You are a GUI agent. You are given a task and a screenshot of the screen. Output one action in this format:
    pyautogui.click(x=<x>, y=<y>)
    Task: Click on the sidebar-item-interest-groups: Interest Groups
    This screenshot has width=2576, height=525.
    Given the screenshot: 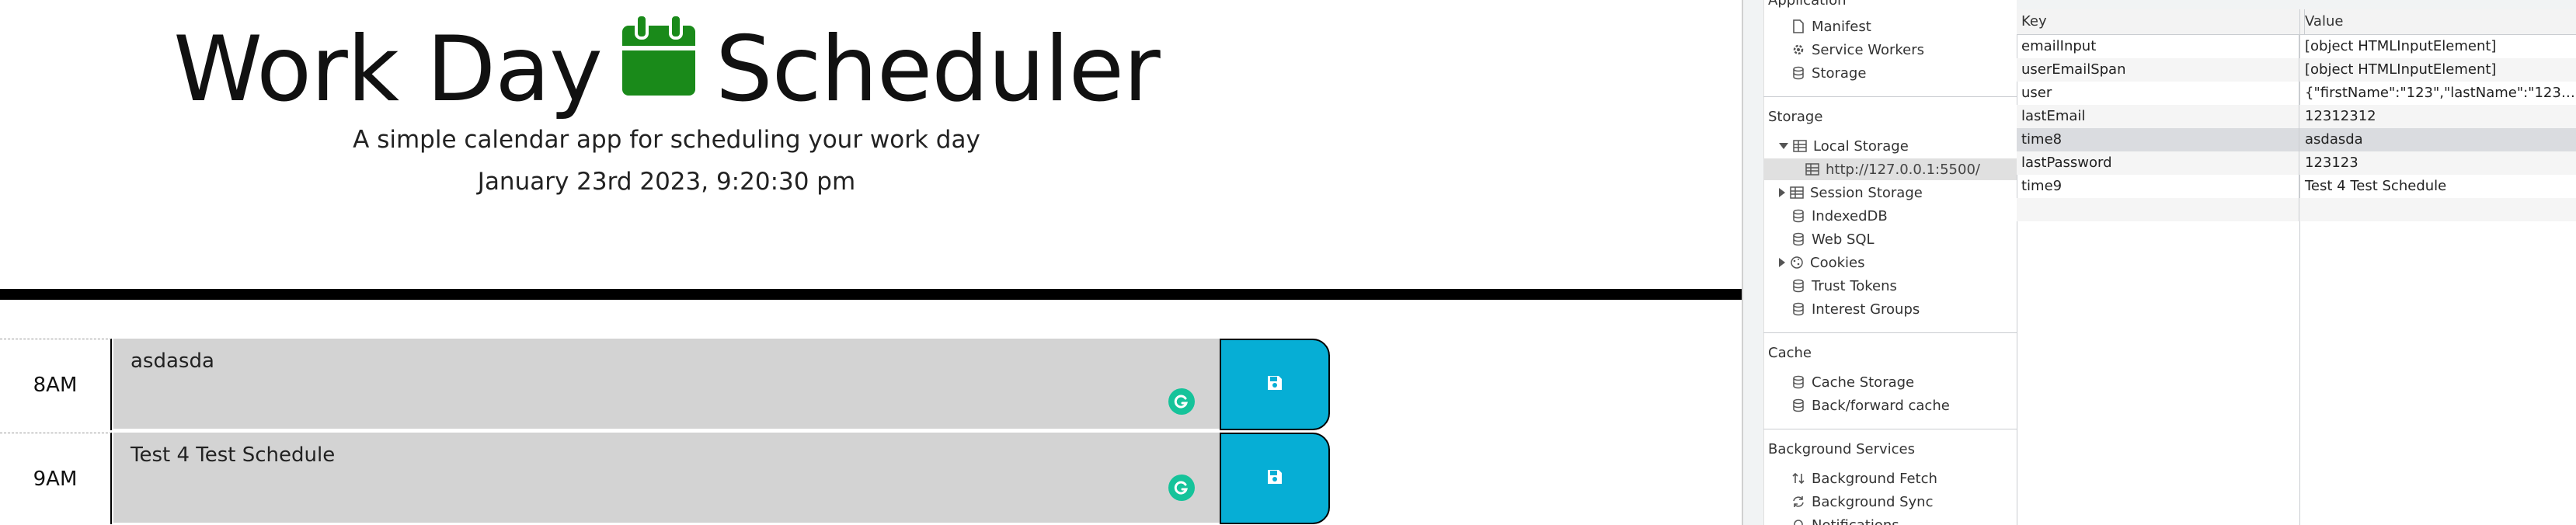 What is the action you would take?
    pyautogui.click(x=1855, y=309)
    